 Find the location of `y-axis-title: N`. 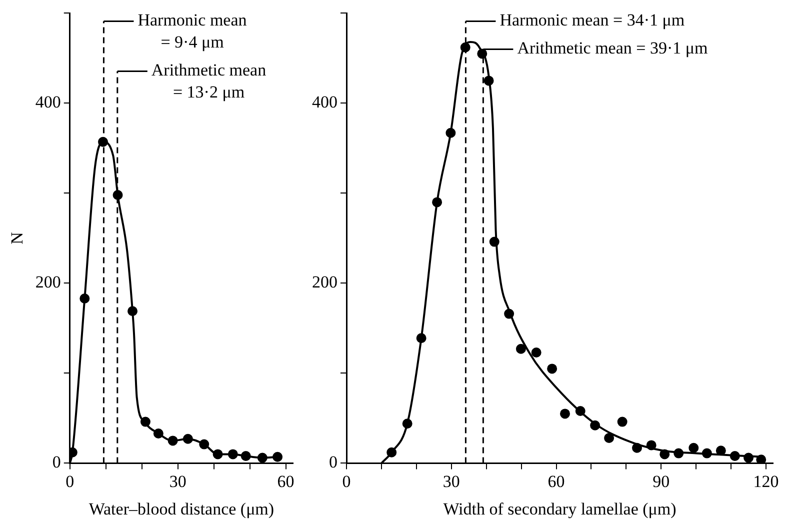

y-axis-title: N is located at coordinates (17, 238).